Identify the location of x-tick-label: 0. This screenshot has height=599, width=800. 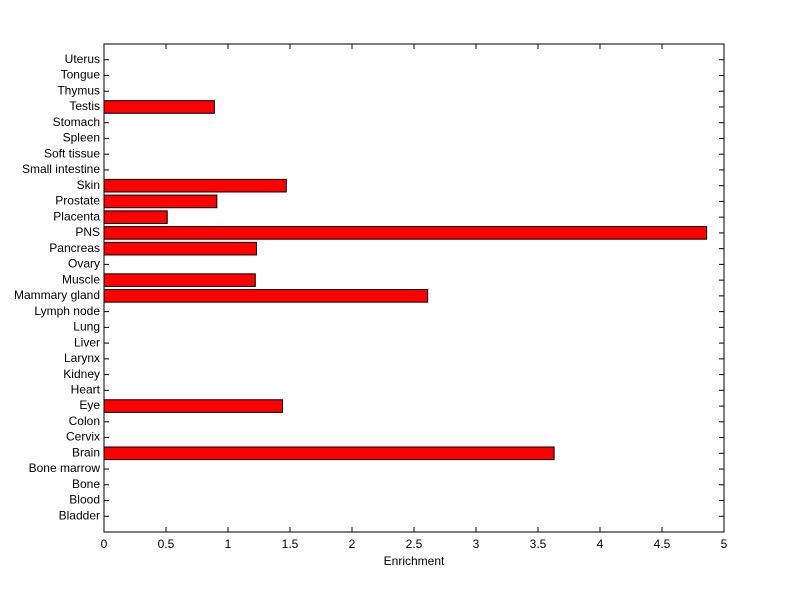
(104, 544).